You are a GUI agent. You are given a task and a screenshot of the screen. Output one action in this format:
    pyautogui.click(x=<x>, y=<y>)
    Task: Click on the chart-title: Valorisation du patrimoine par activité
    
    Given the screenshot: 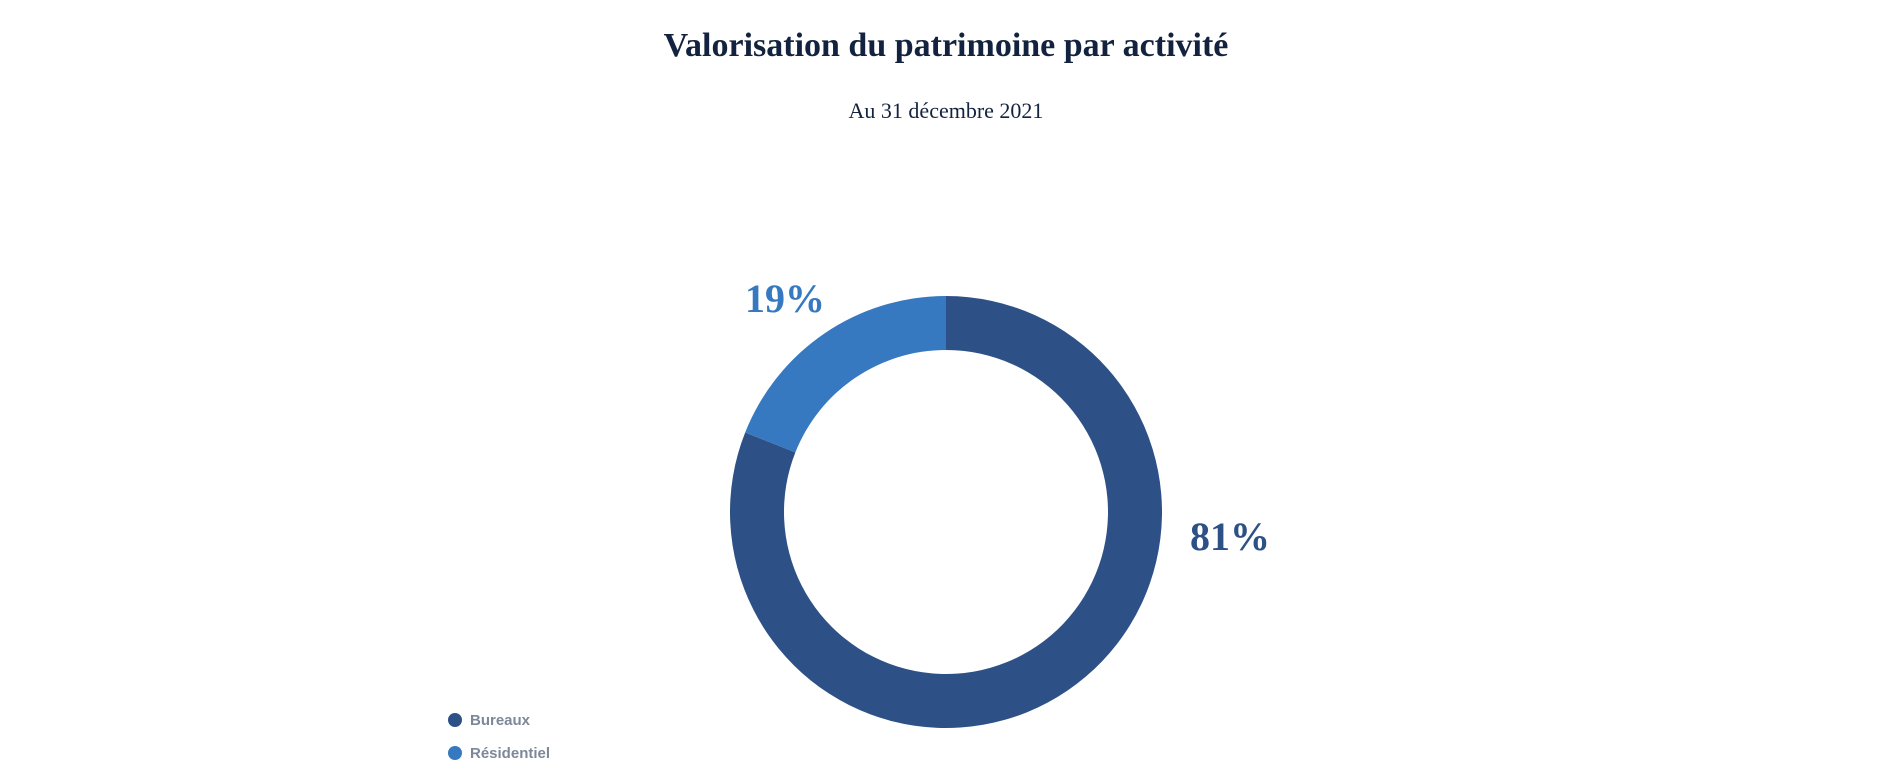 What is the action you would take?
    pyautogui.click(x=946, y=45)
    